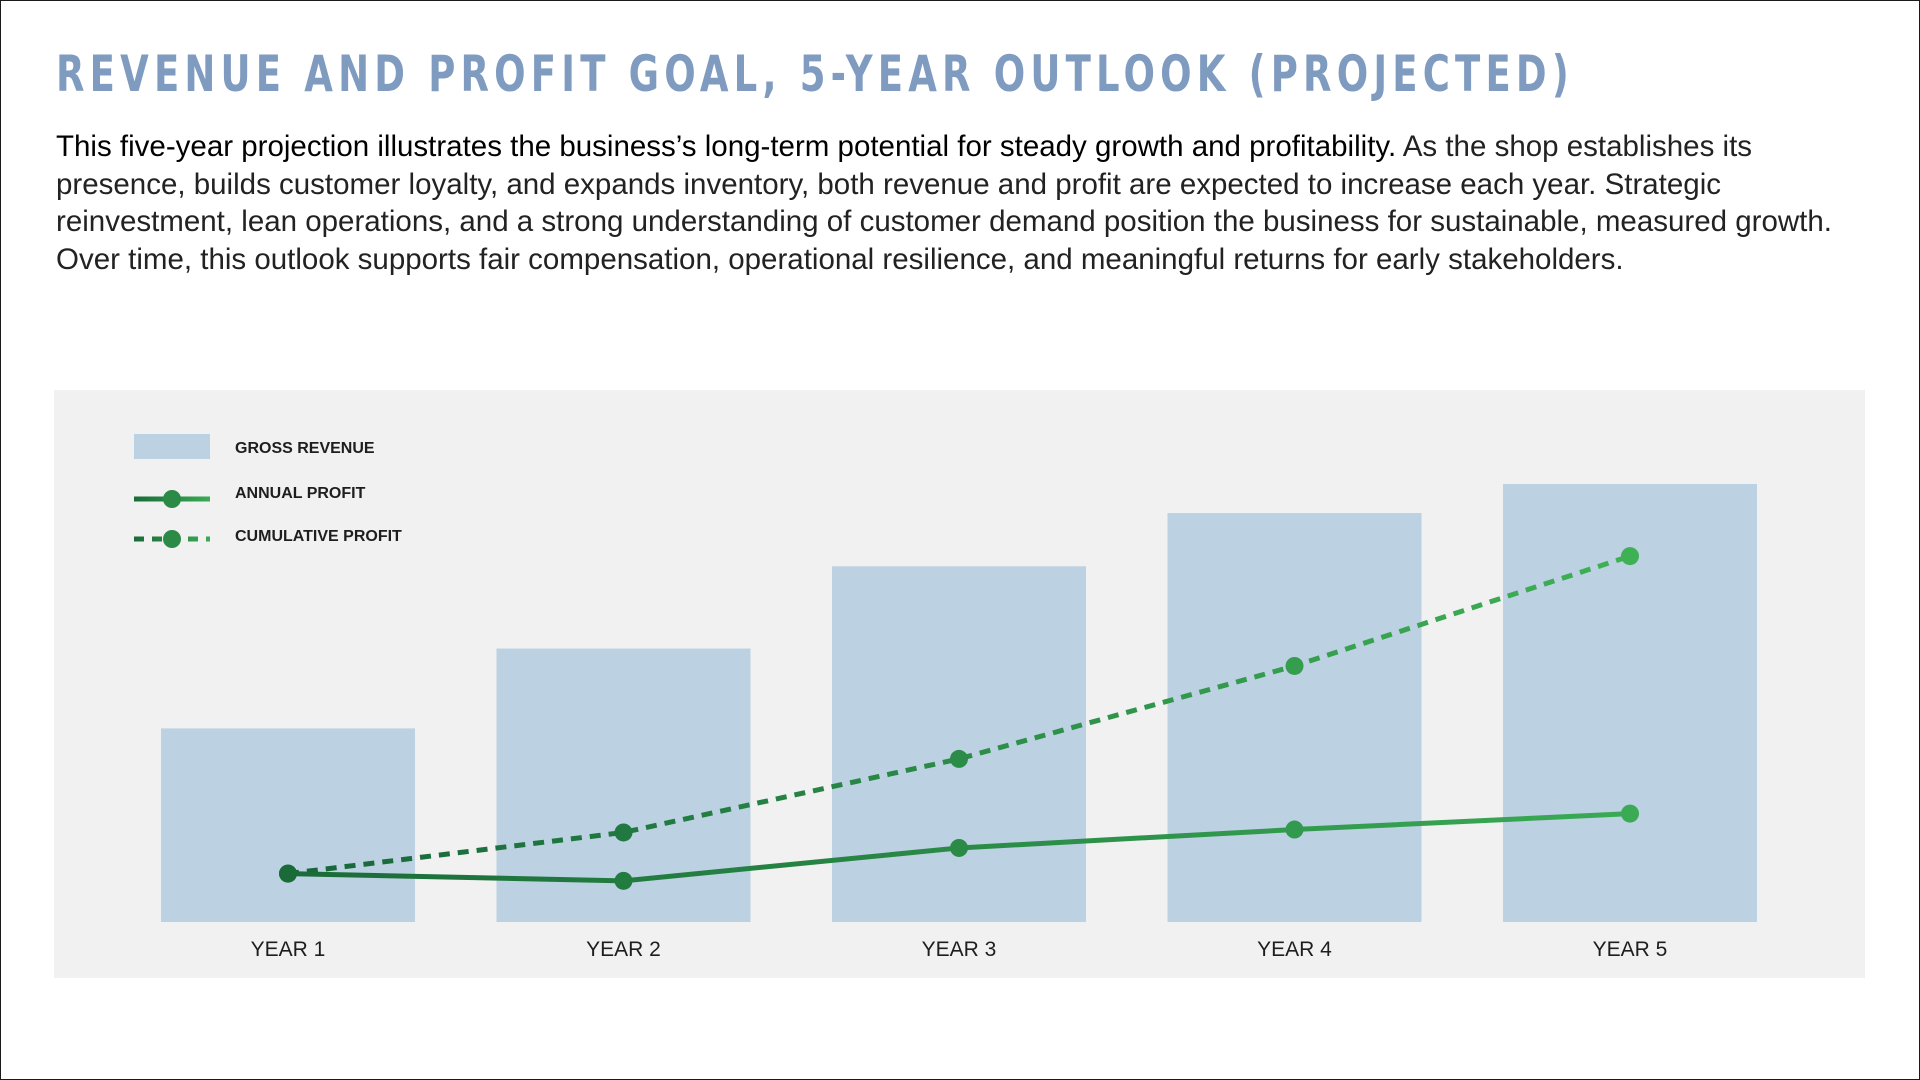 The width and height of the screenshot is (1920, 1080). I want to click on x-axis-ticks: YEAR 1 YEAR 2 YEAR 3 YEAR 4 YEAR 5, so click(959, 949).